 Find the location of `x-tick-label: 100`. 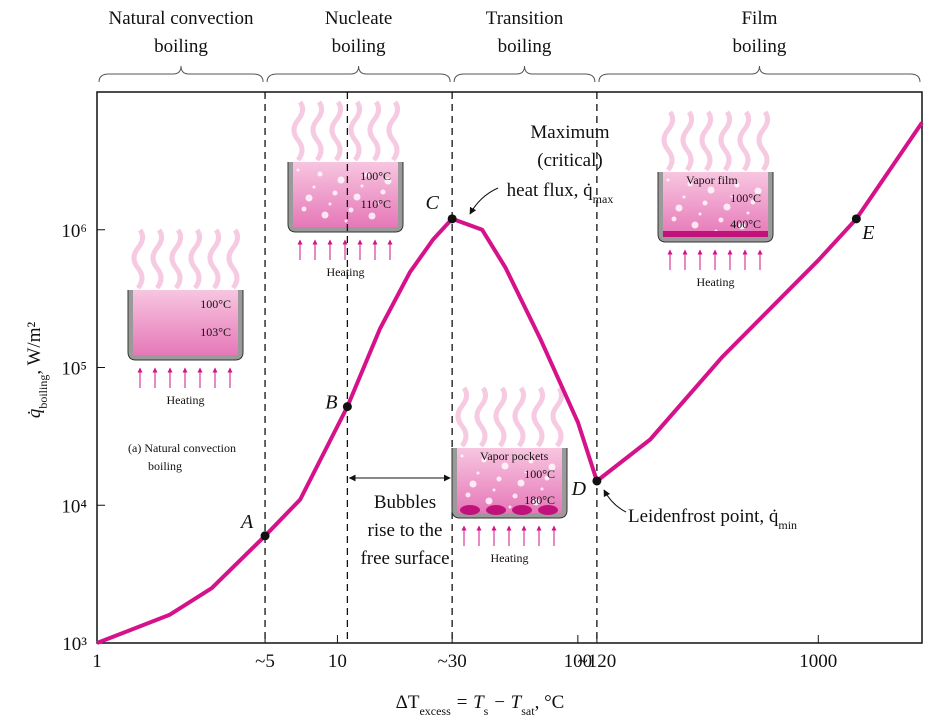

x-tick-label: 100 is located at coordinates (578, 661).